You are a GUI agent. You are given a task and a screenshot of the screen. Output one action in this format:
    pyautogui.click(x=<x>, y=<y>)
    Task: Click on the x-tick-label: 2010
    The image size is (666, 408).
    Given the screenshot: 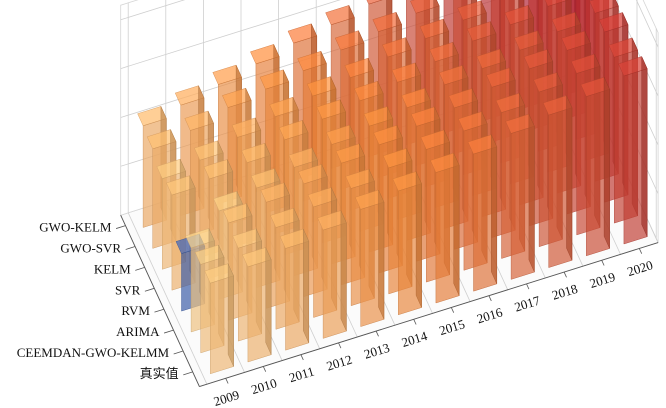 What is the action you would take?
    pyautogui.click(x=263, y=386)
    